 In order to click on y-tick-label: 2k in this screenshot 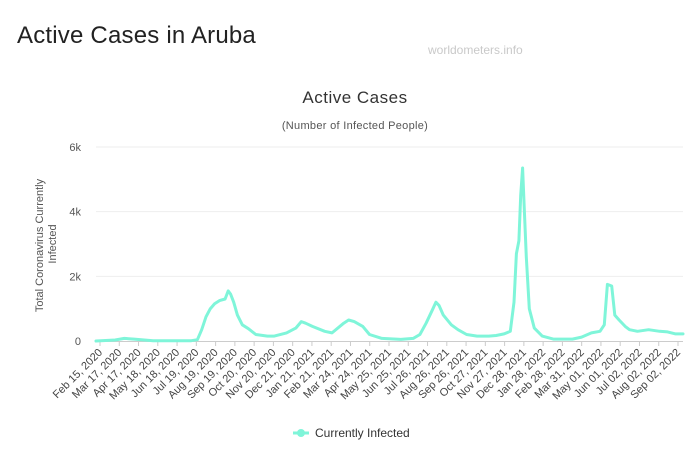, I will do `click(75, 277)`.